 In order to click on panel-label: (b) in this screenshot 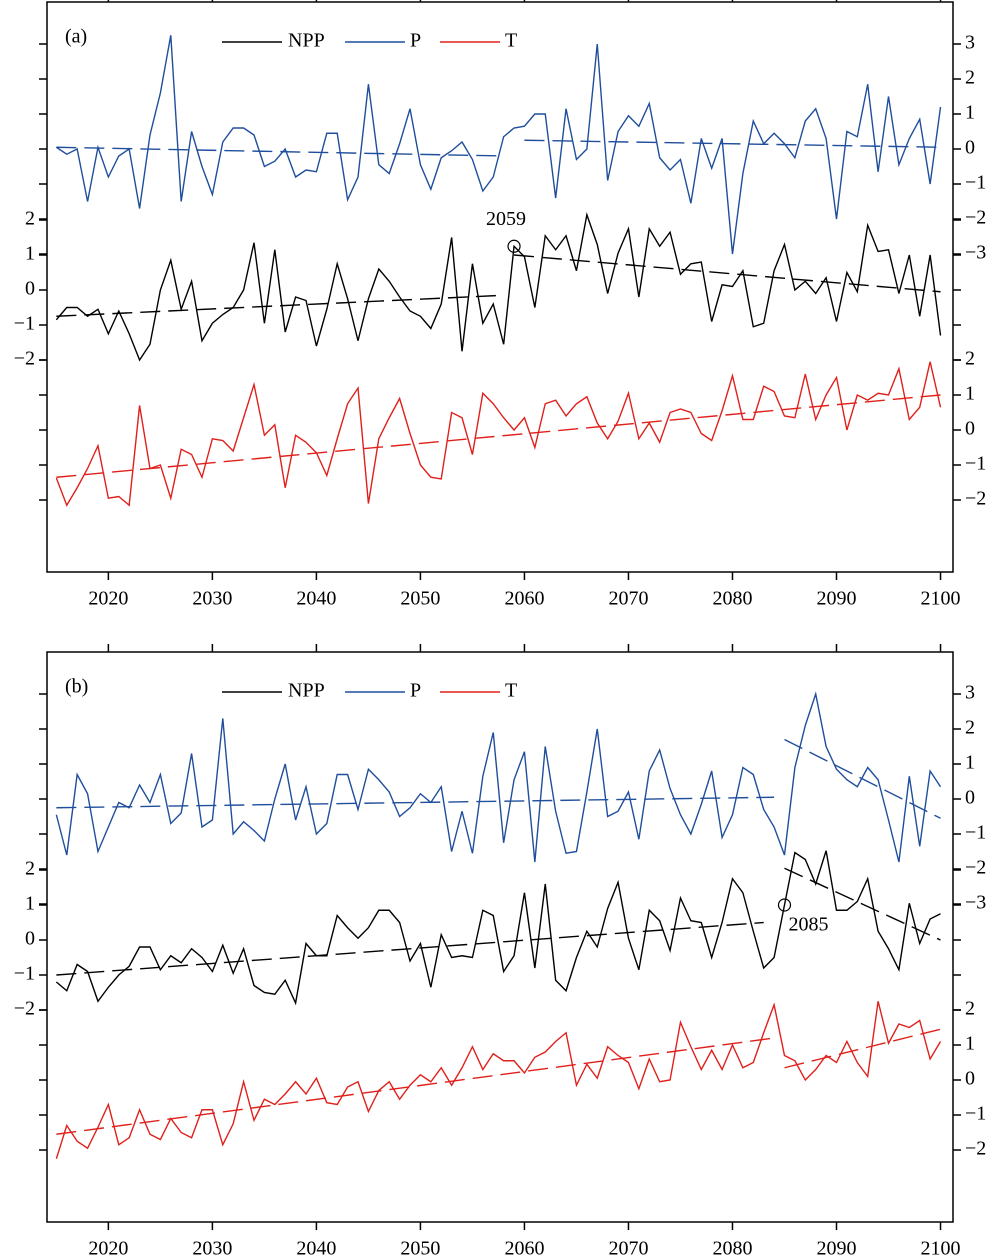, I will do `click(76, 687)`.